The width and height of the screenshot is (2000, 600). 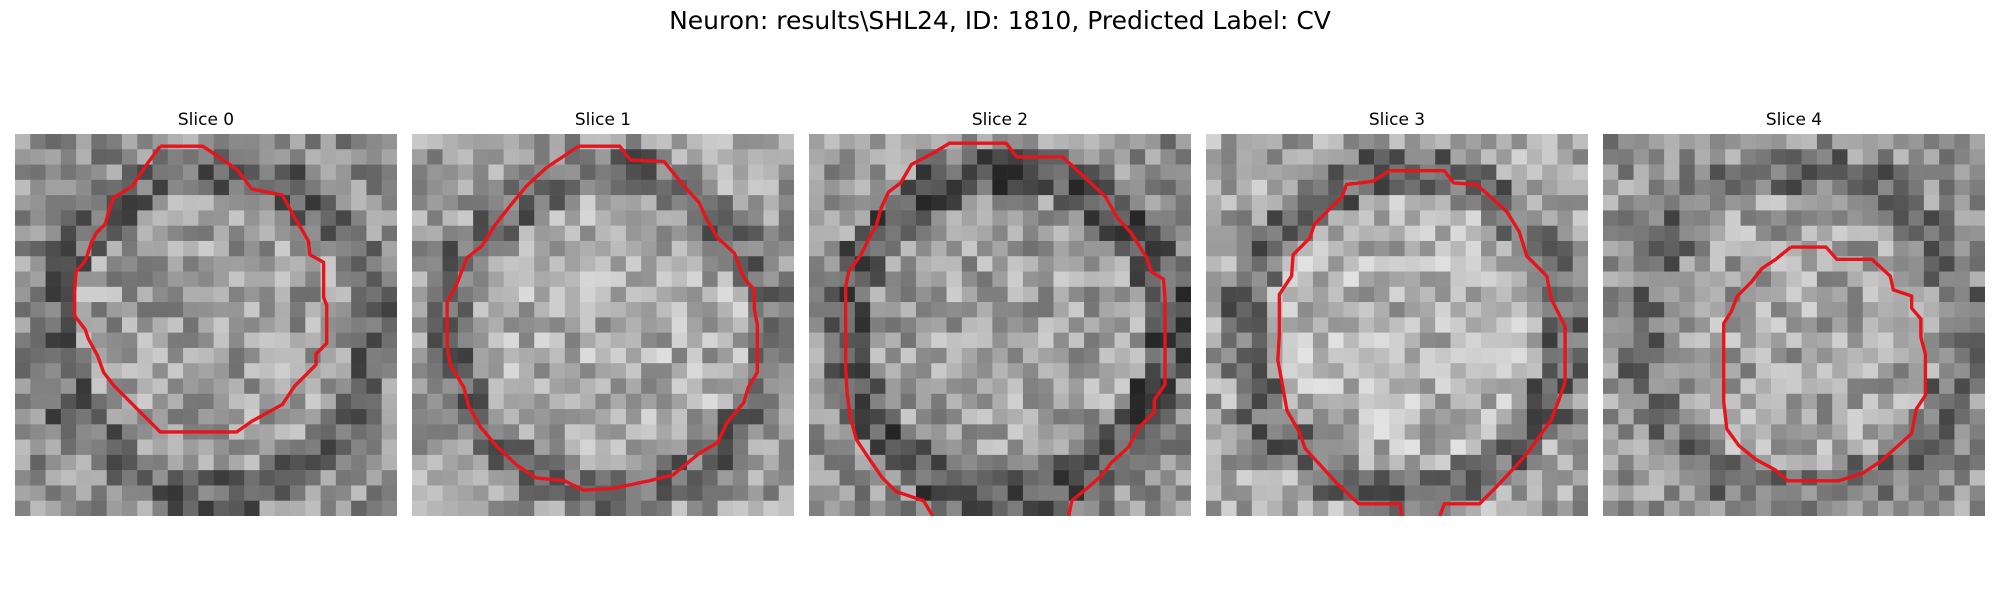 What do you see at coordinates (1794, 314) in the screenshot?
I see `slice-panel: Slice 4` at bounding box center [1794, 314].